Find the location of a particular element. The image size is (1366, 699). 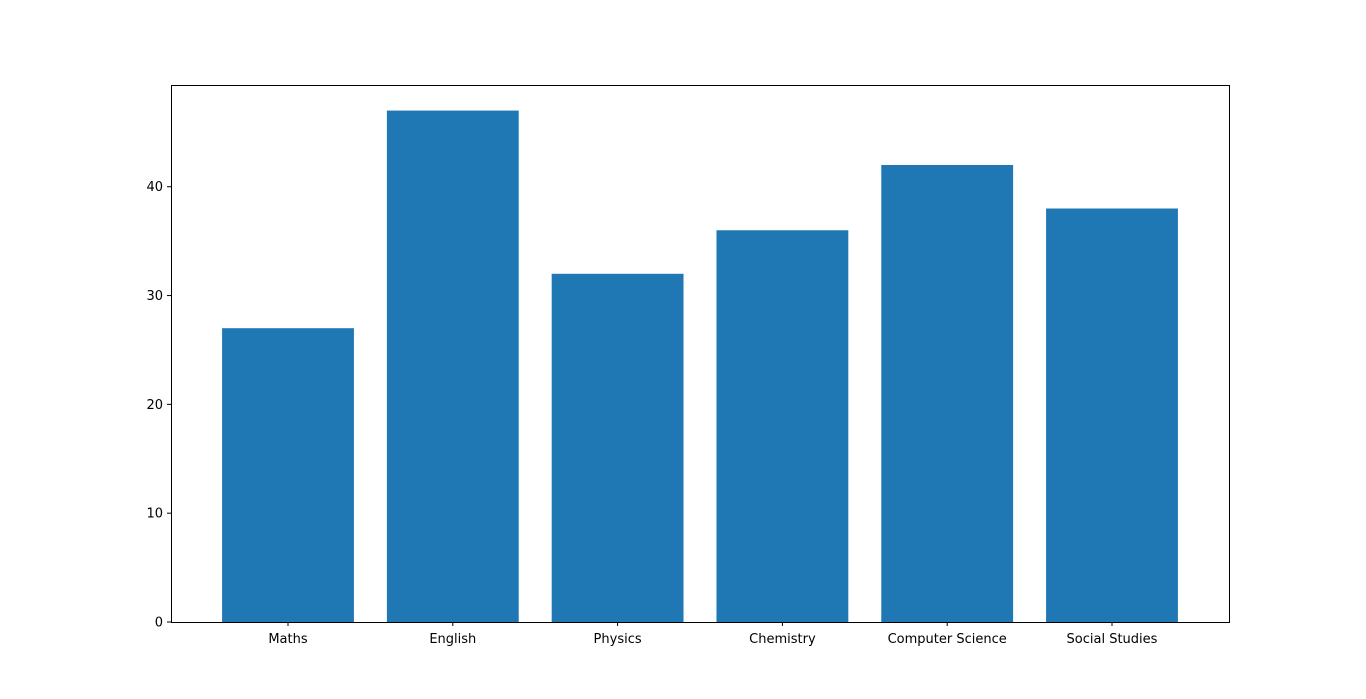

bar-social-studies is located at coordinates (1112, 415).